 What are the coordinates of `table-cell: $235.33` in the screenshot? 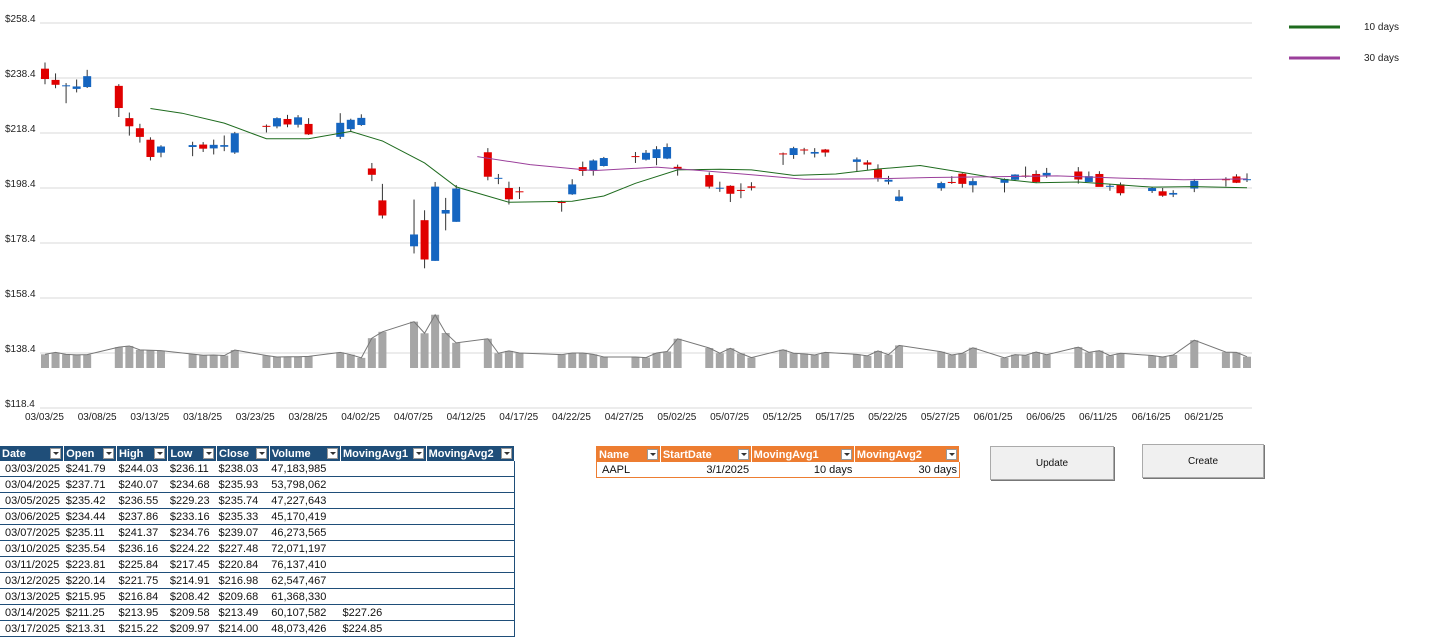 It's located at (243, 516).